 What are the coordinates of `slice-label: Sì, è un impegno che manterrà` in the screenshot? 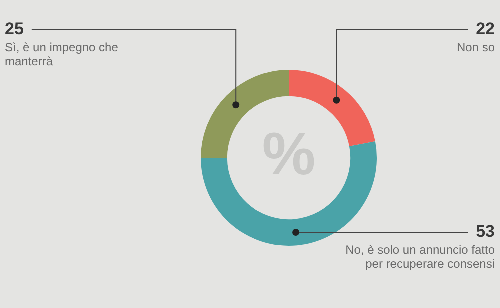 It's located at (62, 54).